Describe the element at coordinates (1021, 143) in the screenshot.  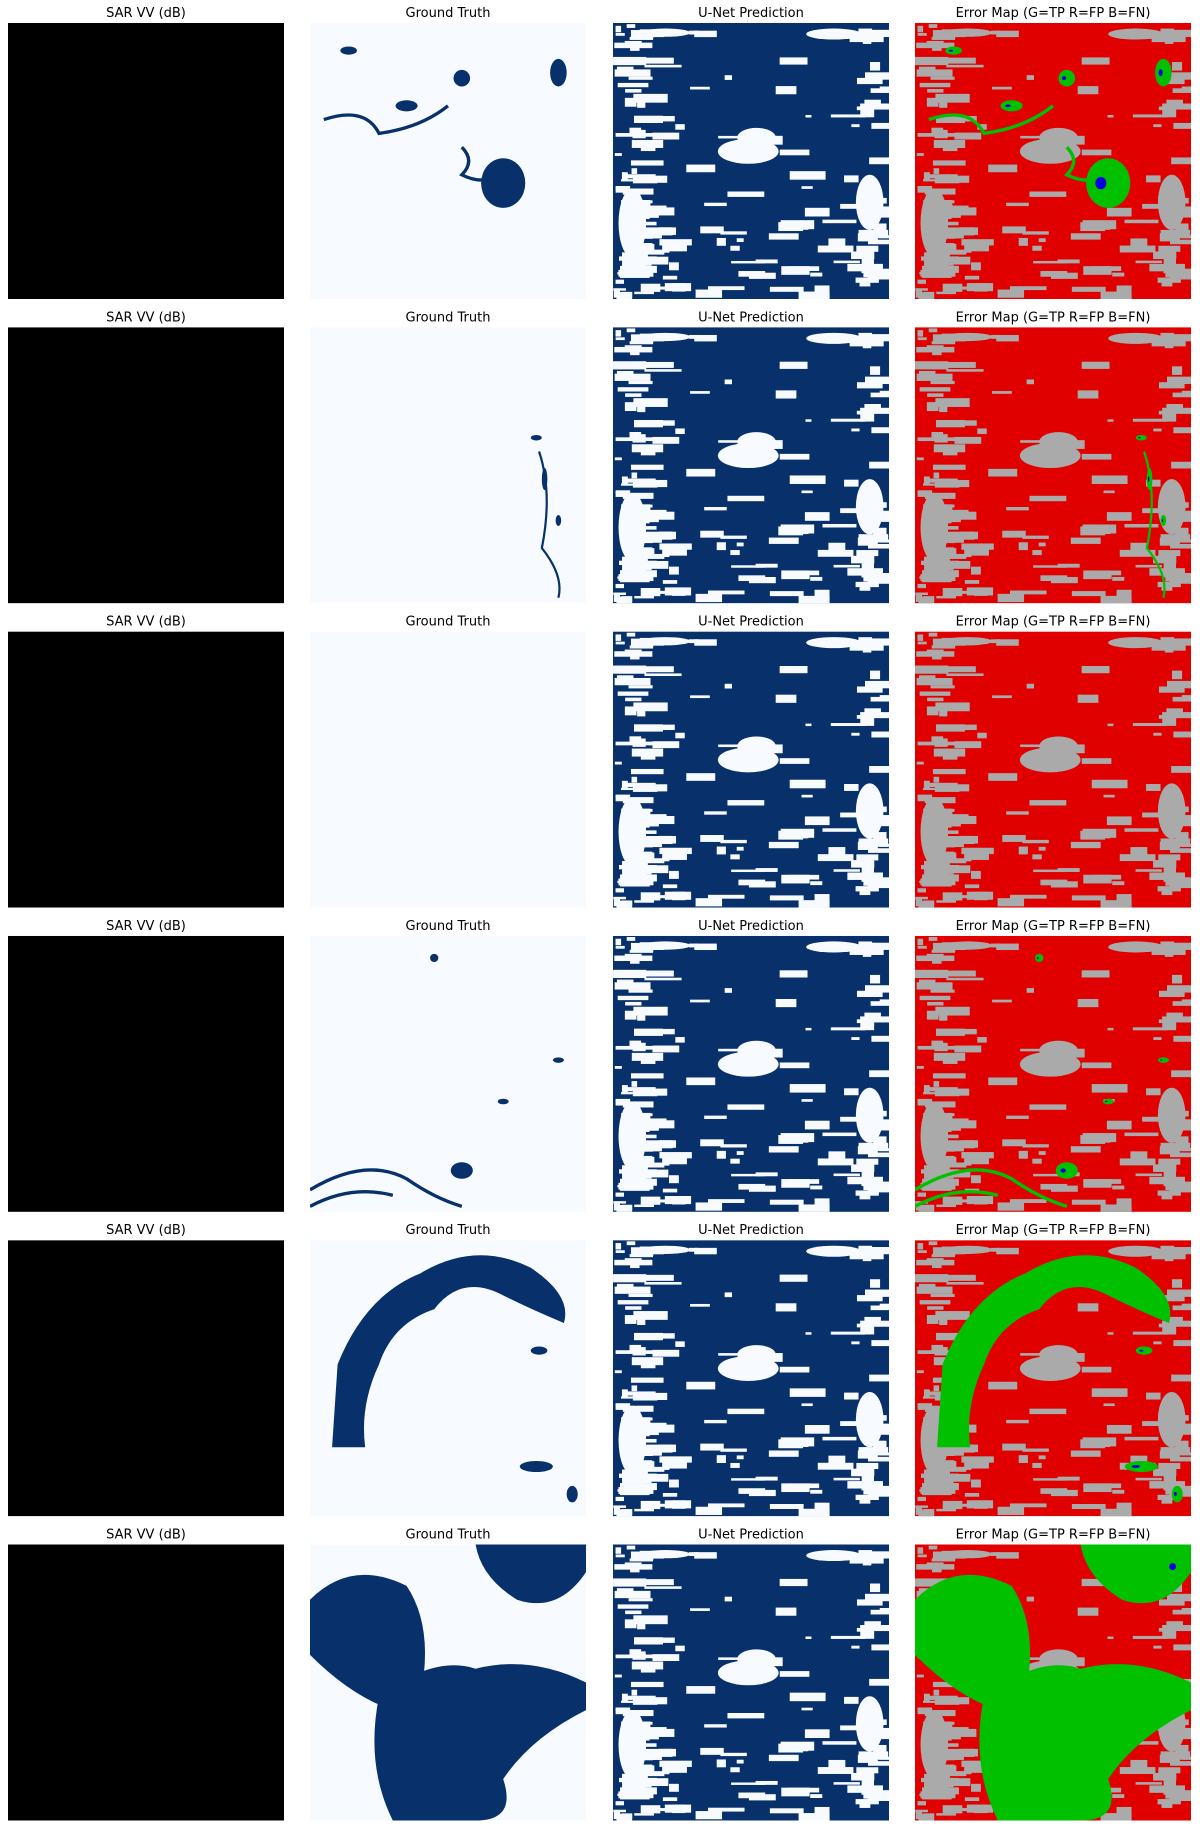
I see `water-channel` at that location.